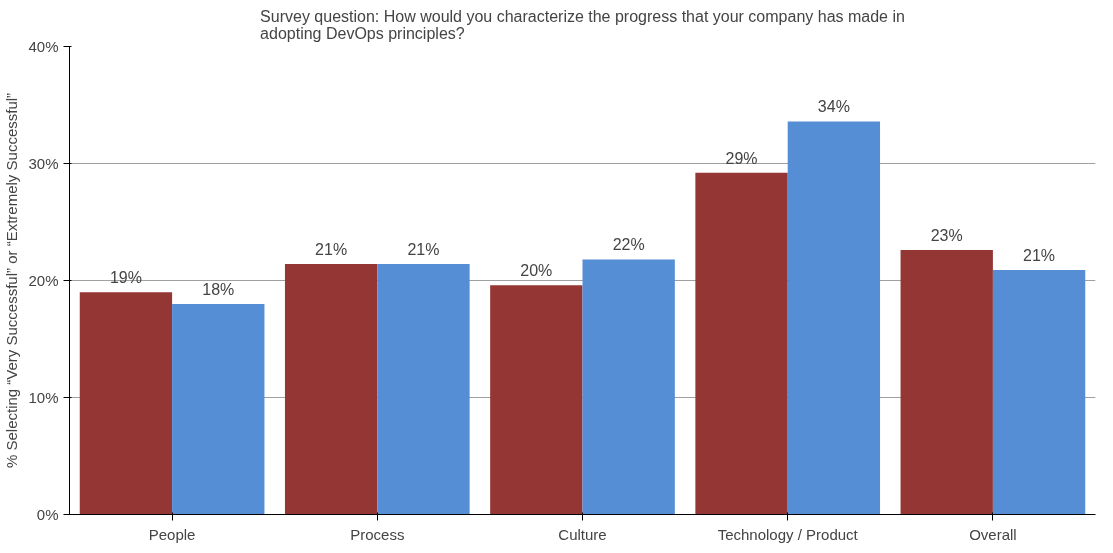  I want to click on data-label: 29%, so click(741, 158).